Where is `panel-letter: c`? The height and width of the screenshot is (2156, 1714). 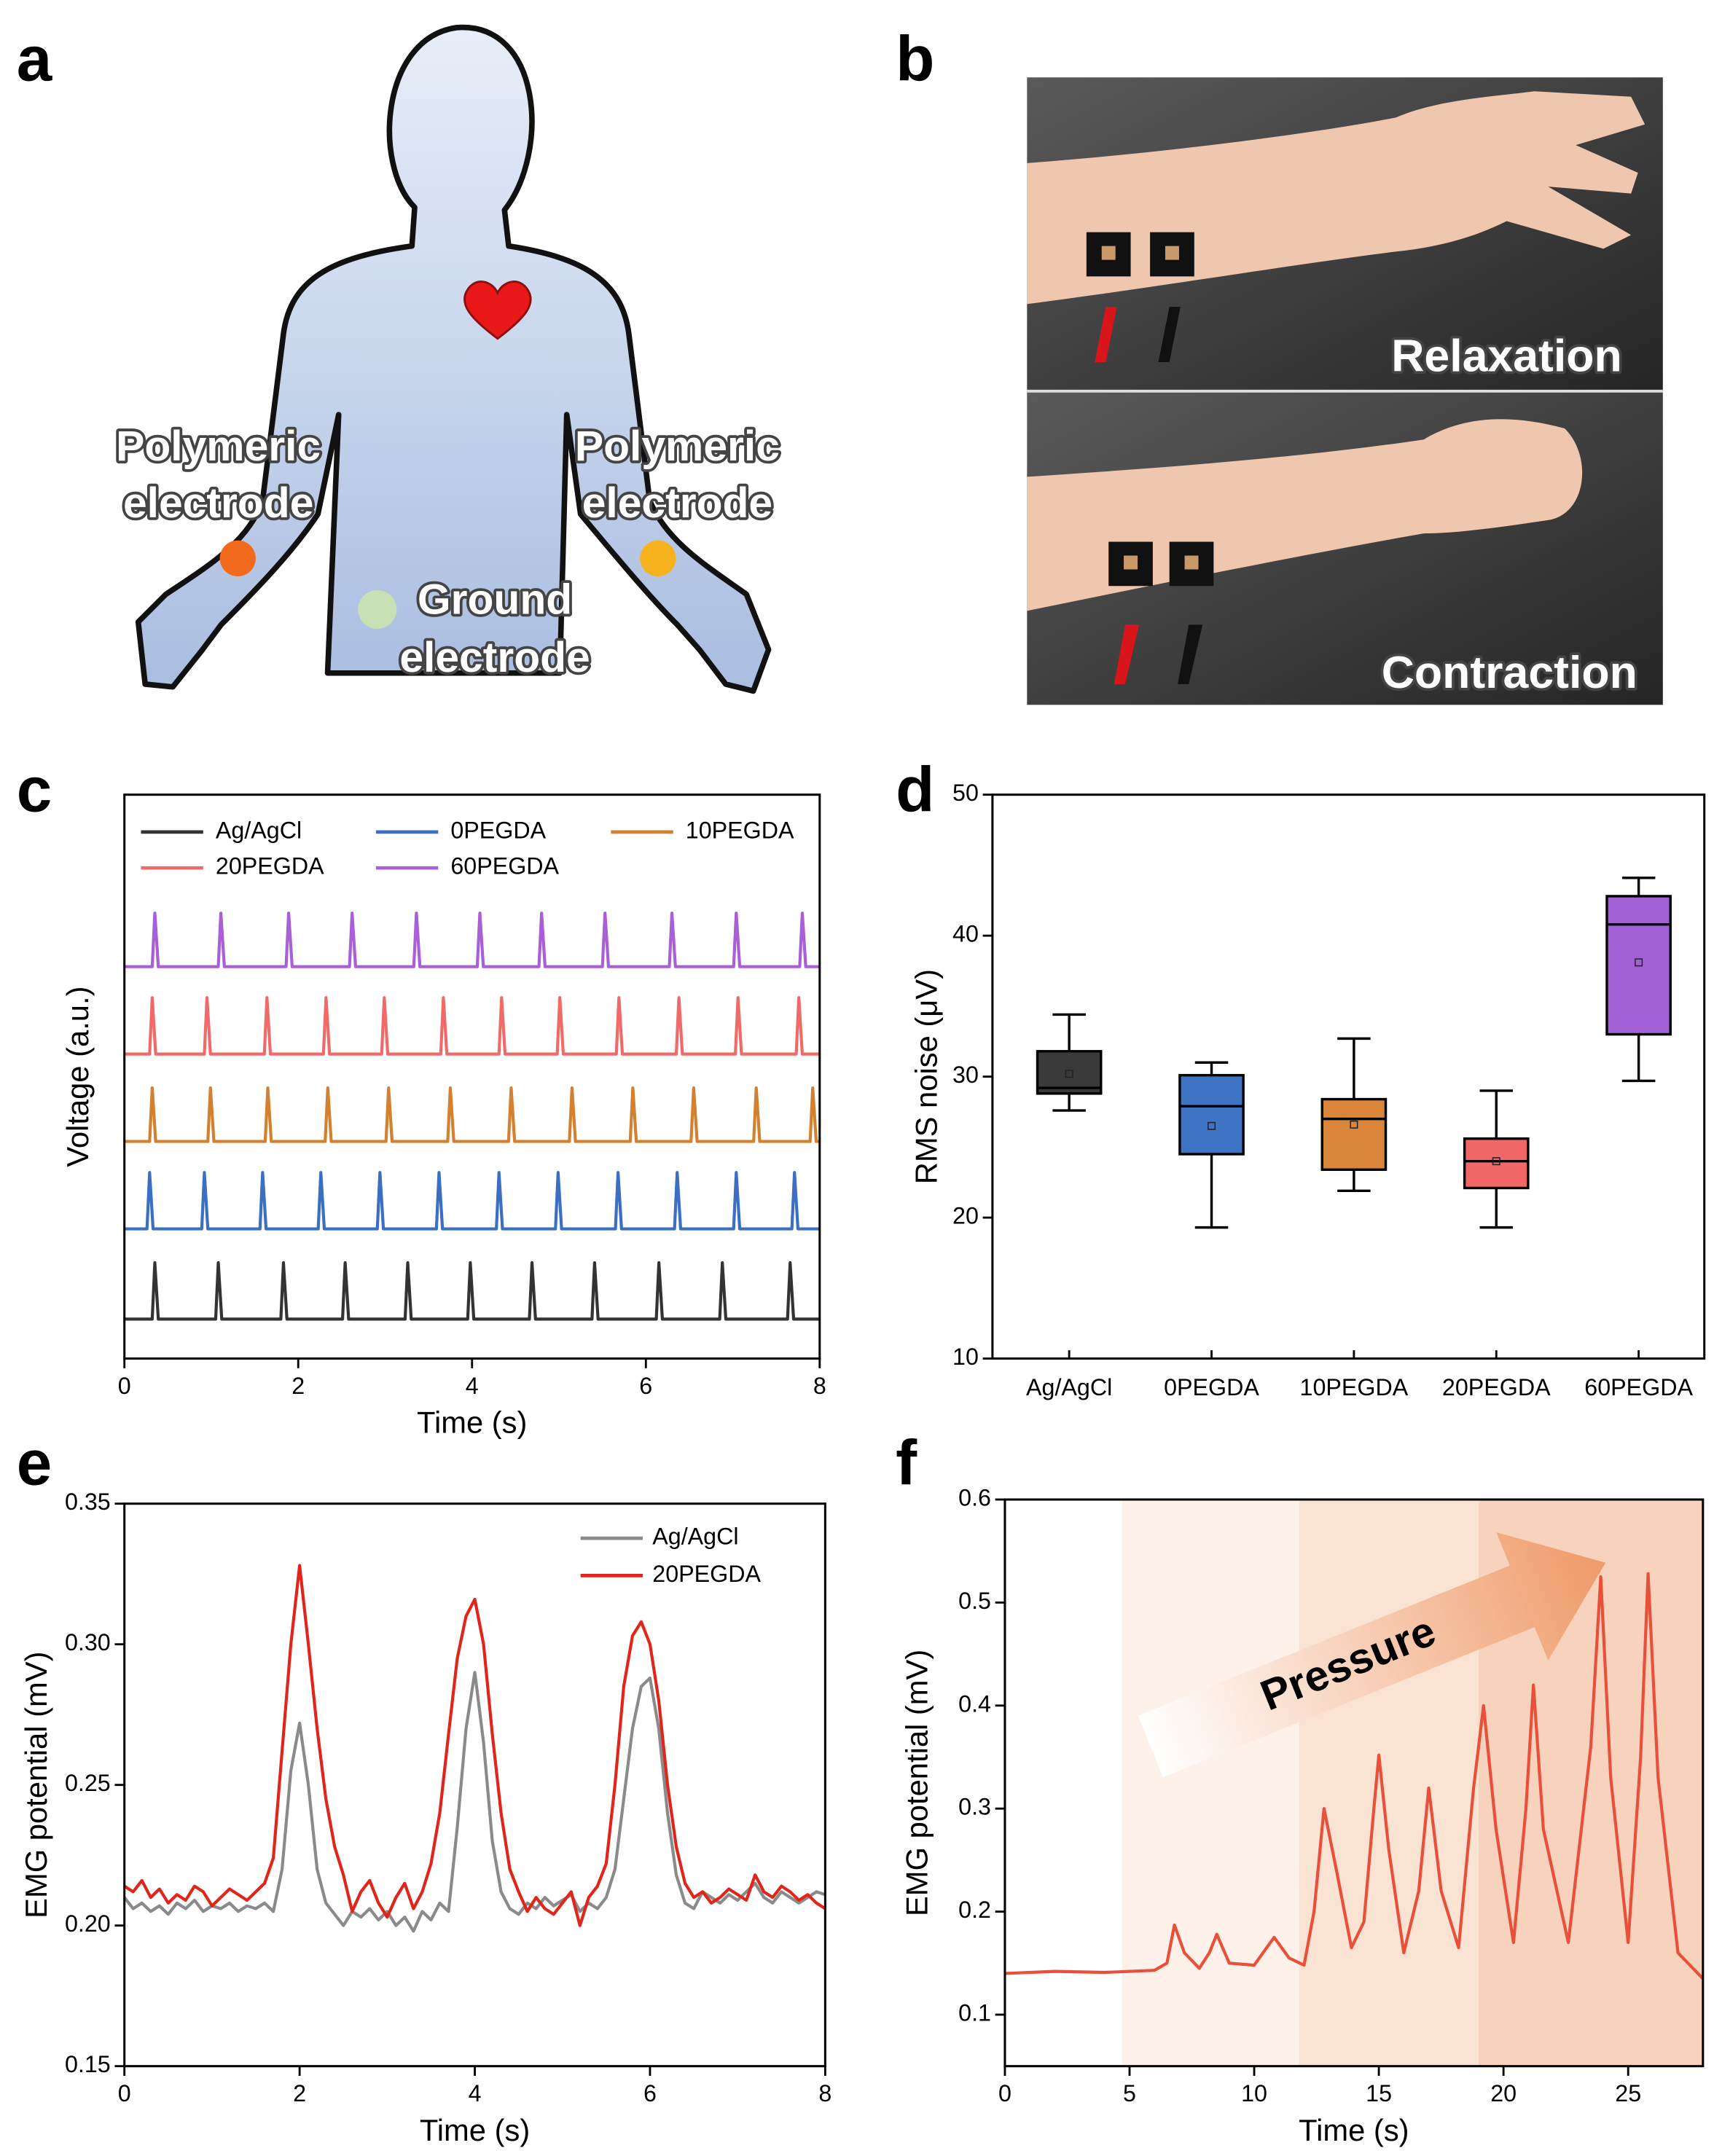
panel-letter: c is located at coordinates (34, 790).